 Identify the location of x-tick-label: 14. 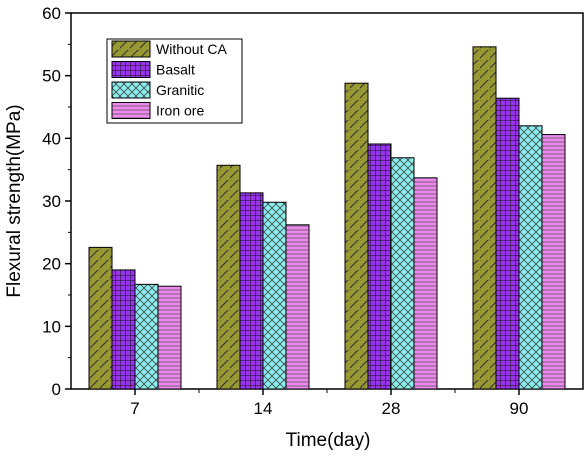
(263, 408).